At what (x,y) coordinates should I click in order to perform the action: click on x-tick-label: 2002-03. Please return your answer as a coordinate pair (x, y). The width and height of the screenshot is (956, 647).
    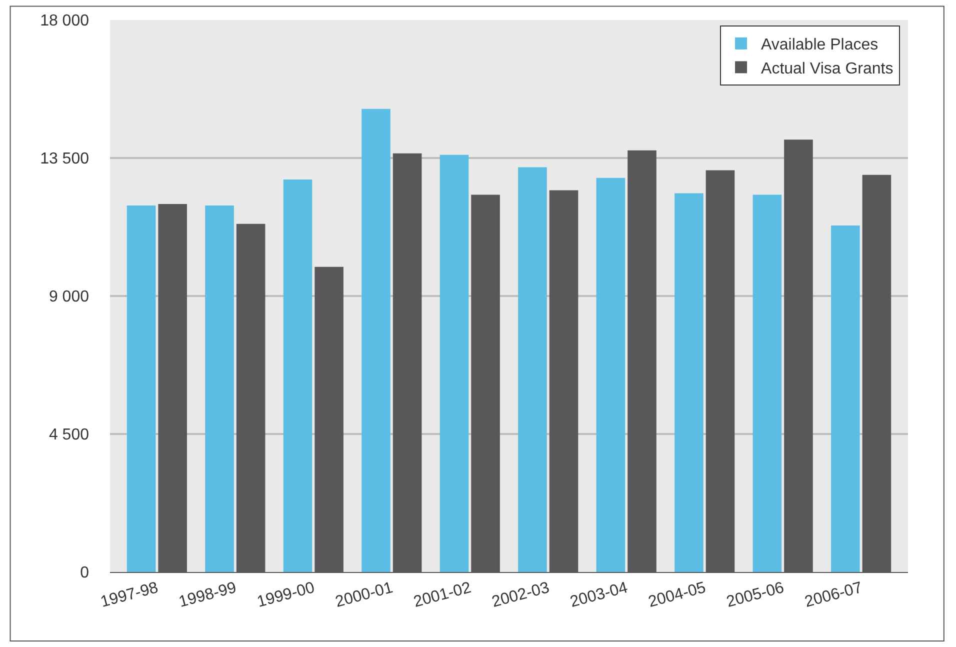
    Looking at the image, I should click on (521, 595).